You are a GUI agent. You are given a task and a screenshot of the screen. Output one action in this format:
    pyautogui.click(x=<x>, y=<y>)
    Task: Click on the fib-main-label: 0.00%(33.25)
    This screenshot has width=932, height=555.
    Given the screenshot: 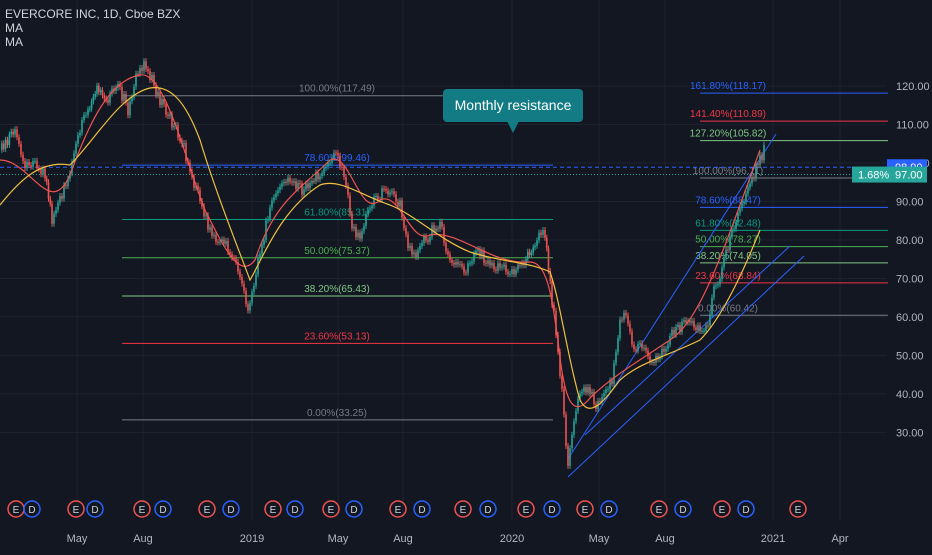 What is the action you would take?
    pyautogui.click(x=337, y=413)
    